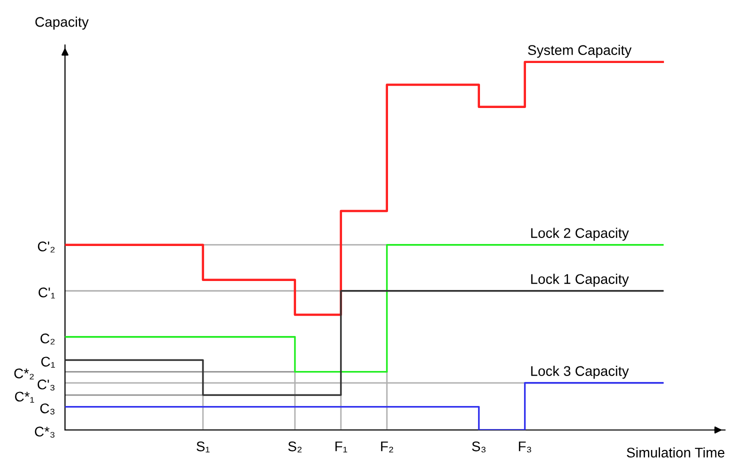 This screenshot has height=463, width=742. Describe the element at coordinates (46, 293) in the screenshot. I see `ref-line-label: C'₁` at that location.